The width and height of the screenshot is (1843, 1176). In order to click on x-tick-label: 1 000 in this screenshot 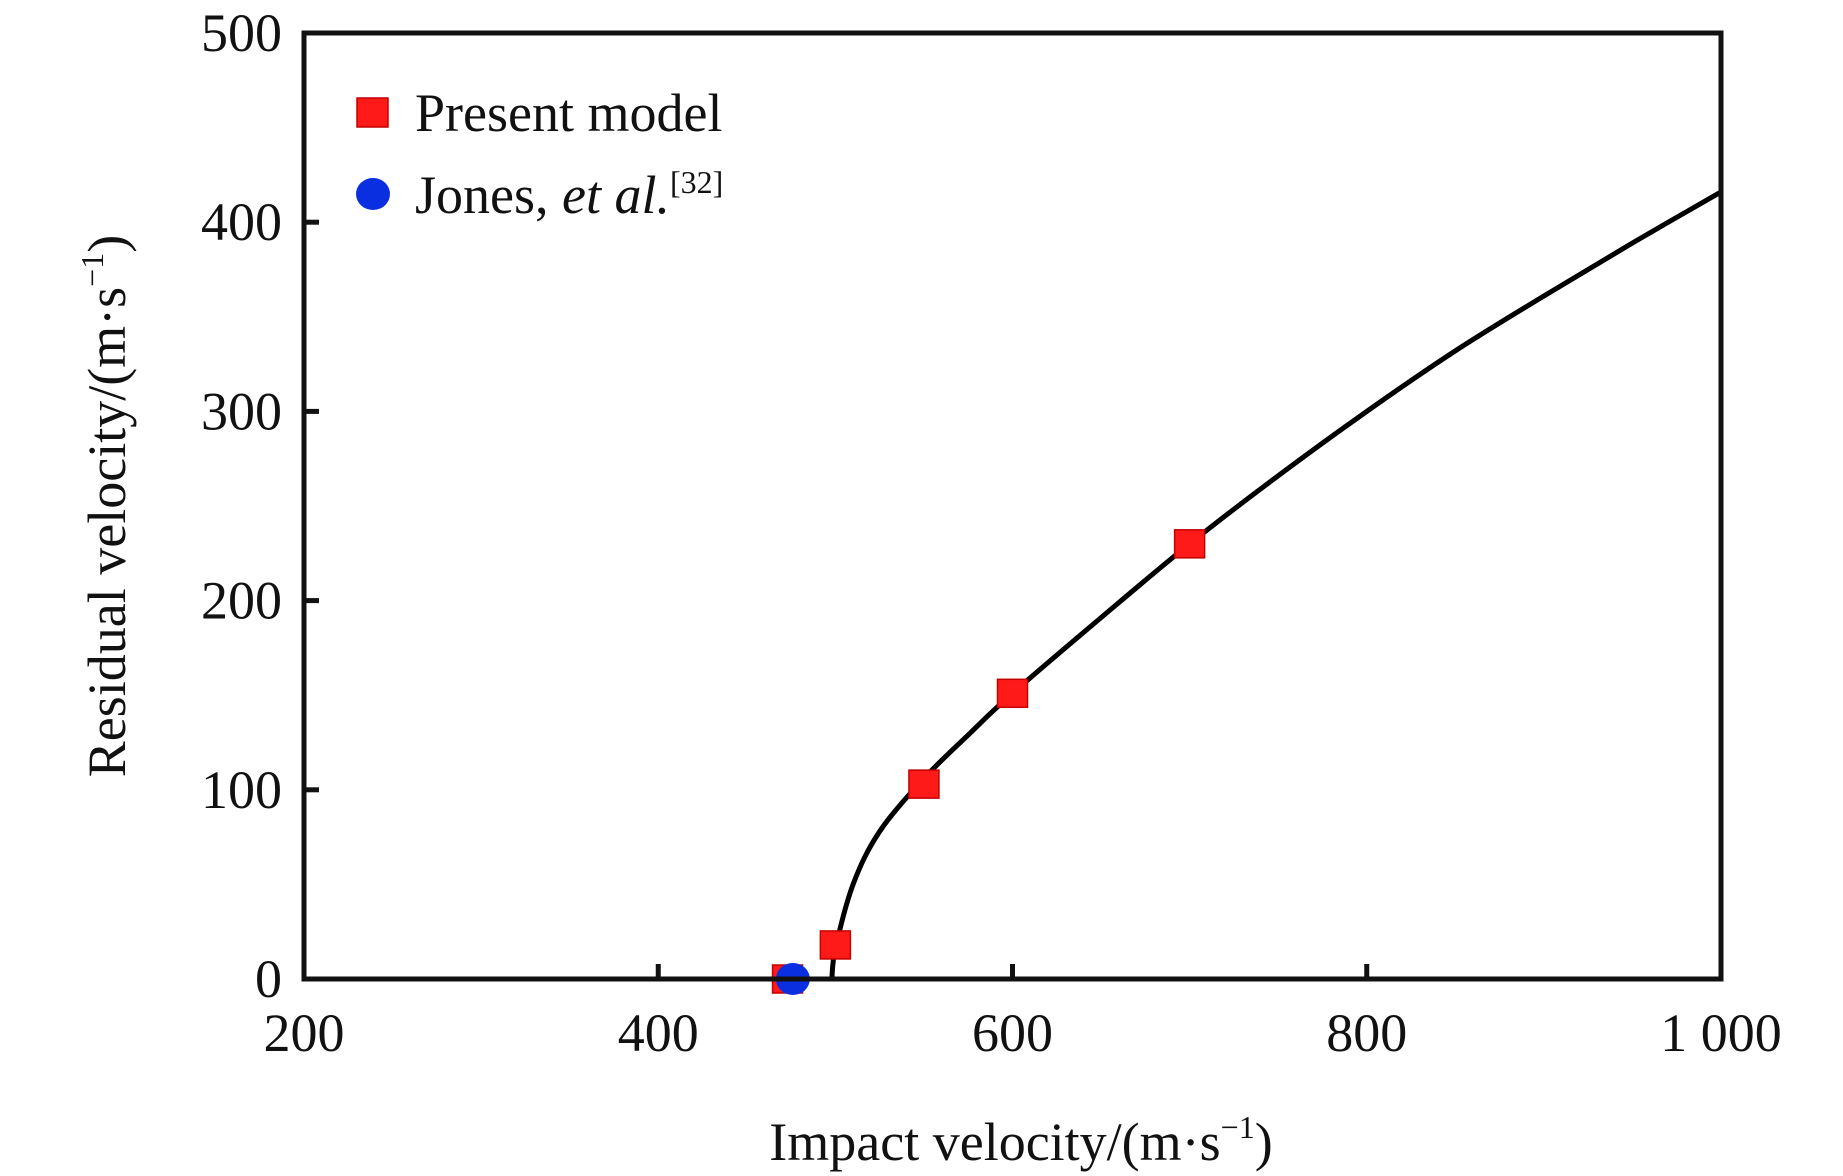, I will do `click(1721, 1033)`.